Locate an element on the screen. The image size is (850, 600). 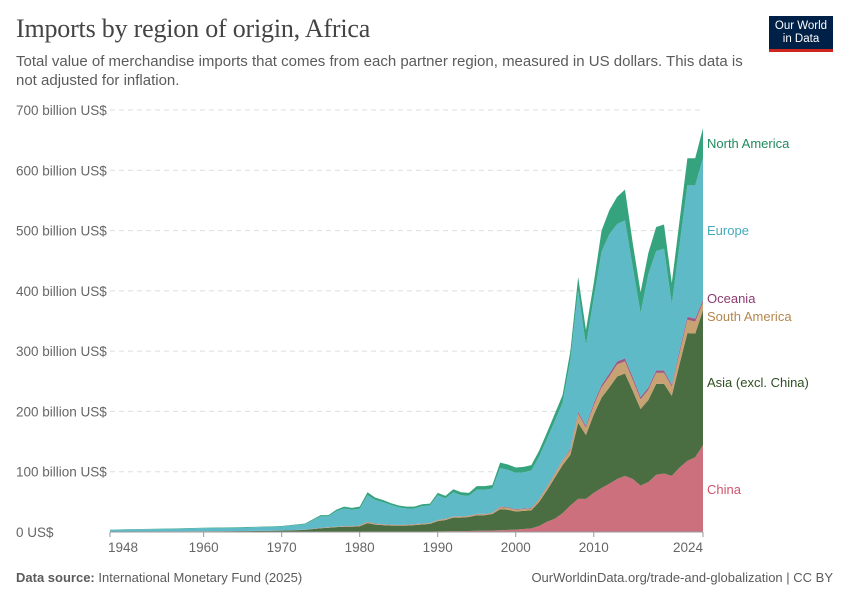
x-tick-label: 2000 is located at coordinates (516, 547).